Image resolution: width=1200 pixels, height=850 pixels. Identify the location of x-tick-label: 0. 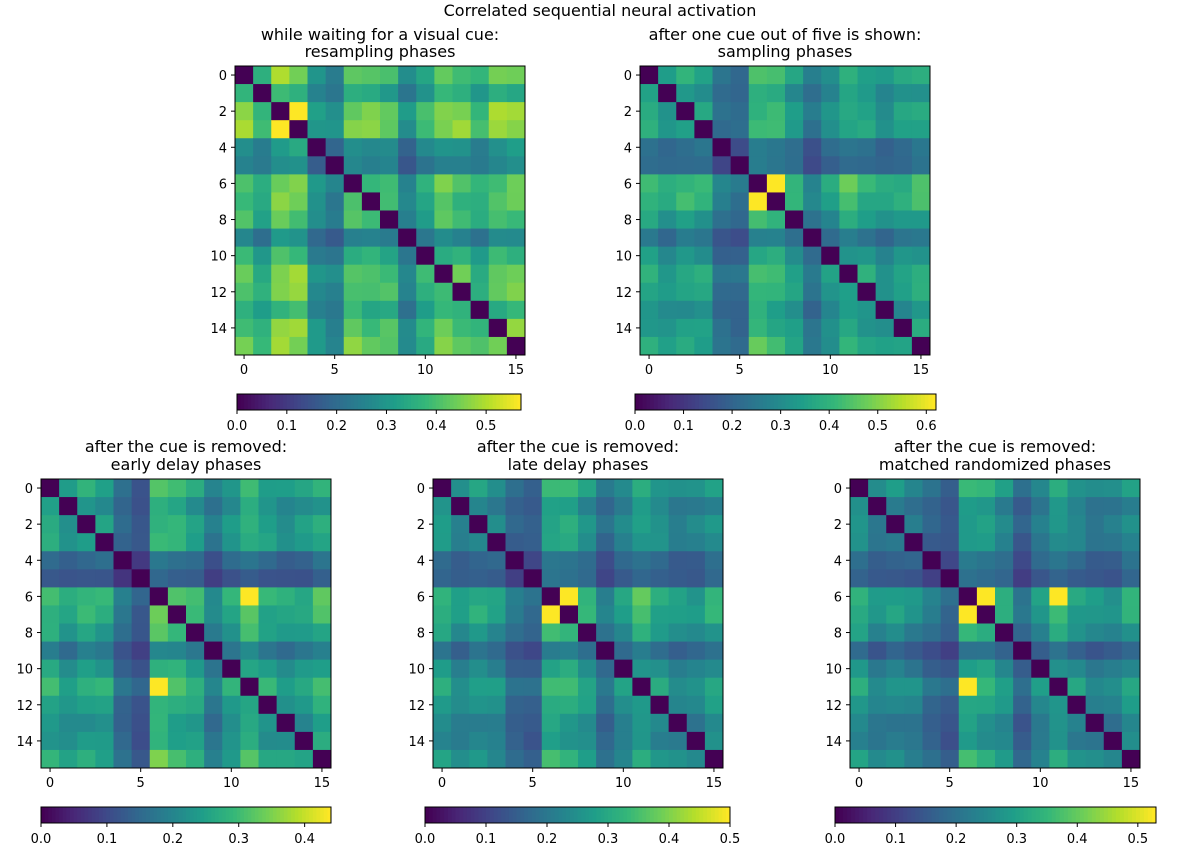
(859, 783).